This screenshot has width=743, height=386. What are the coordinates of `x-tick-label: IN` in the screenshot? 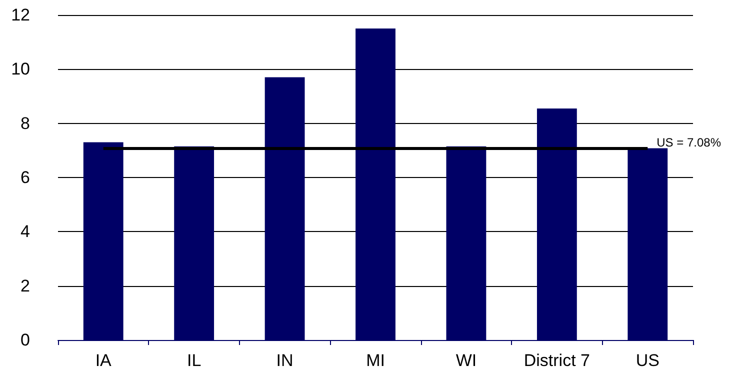 It's located at (285, 360).